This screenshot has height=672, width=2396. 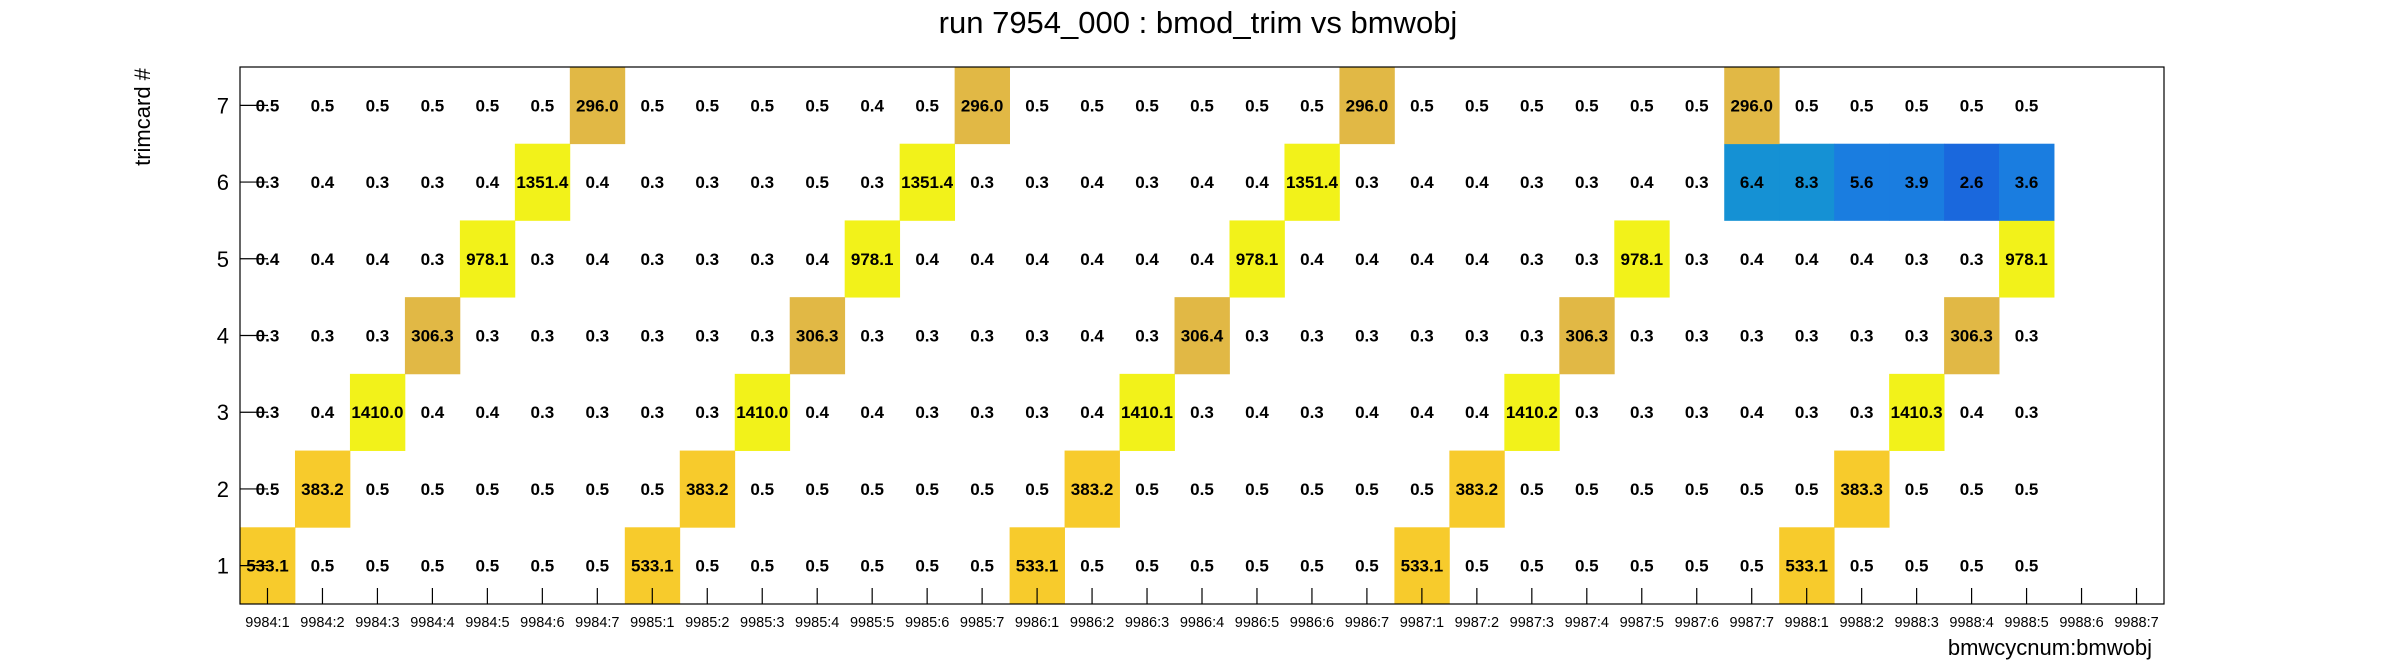 I want to click on x-tick-label: 9987:5, so click(x=1642, y=623).